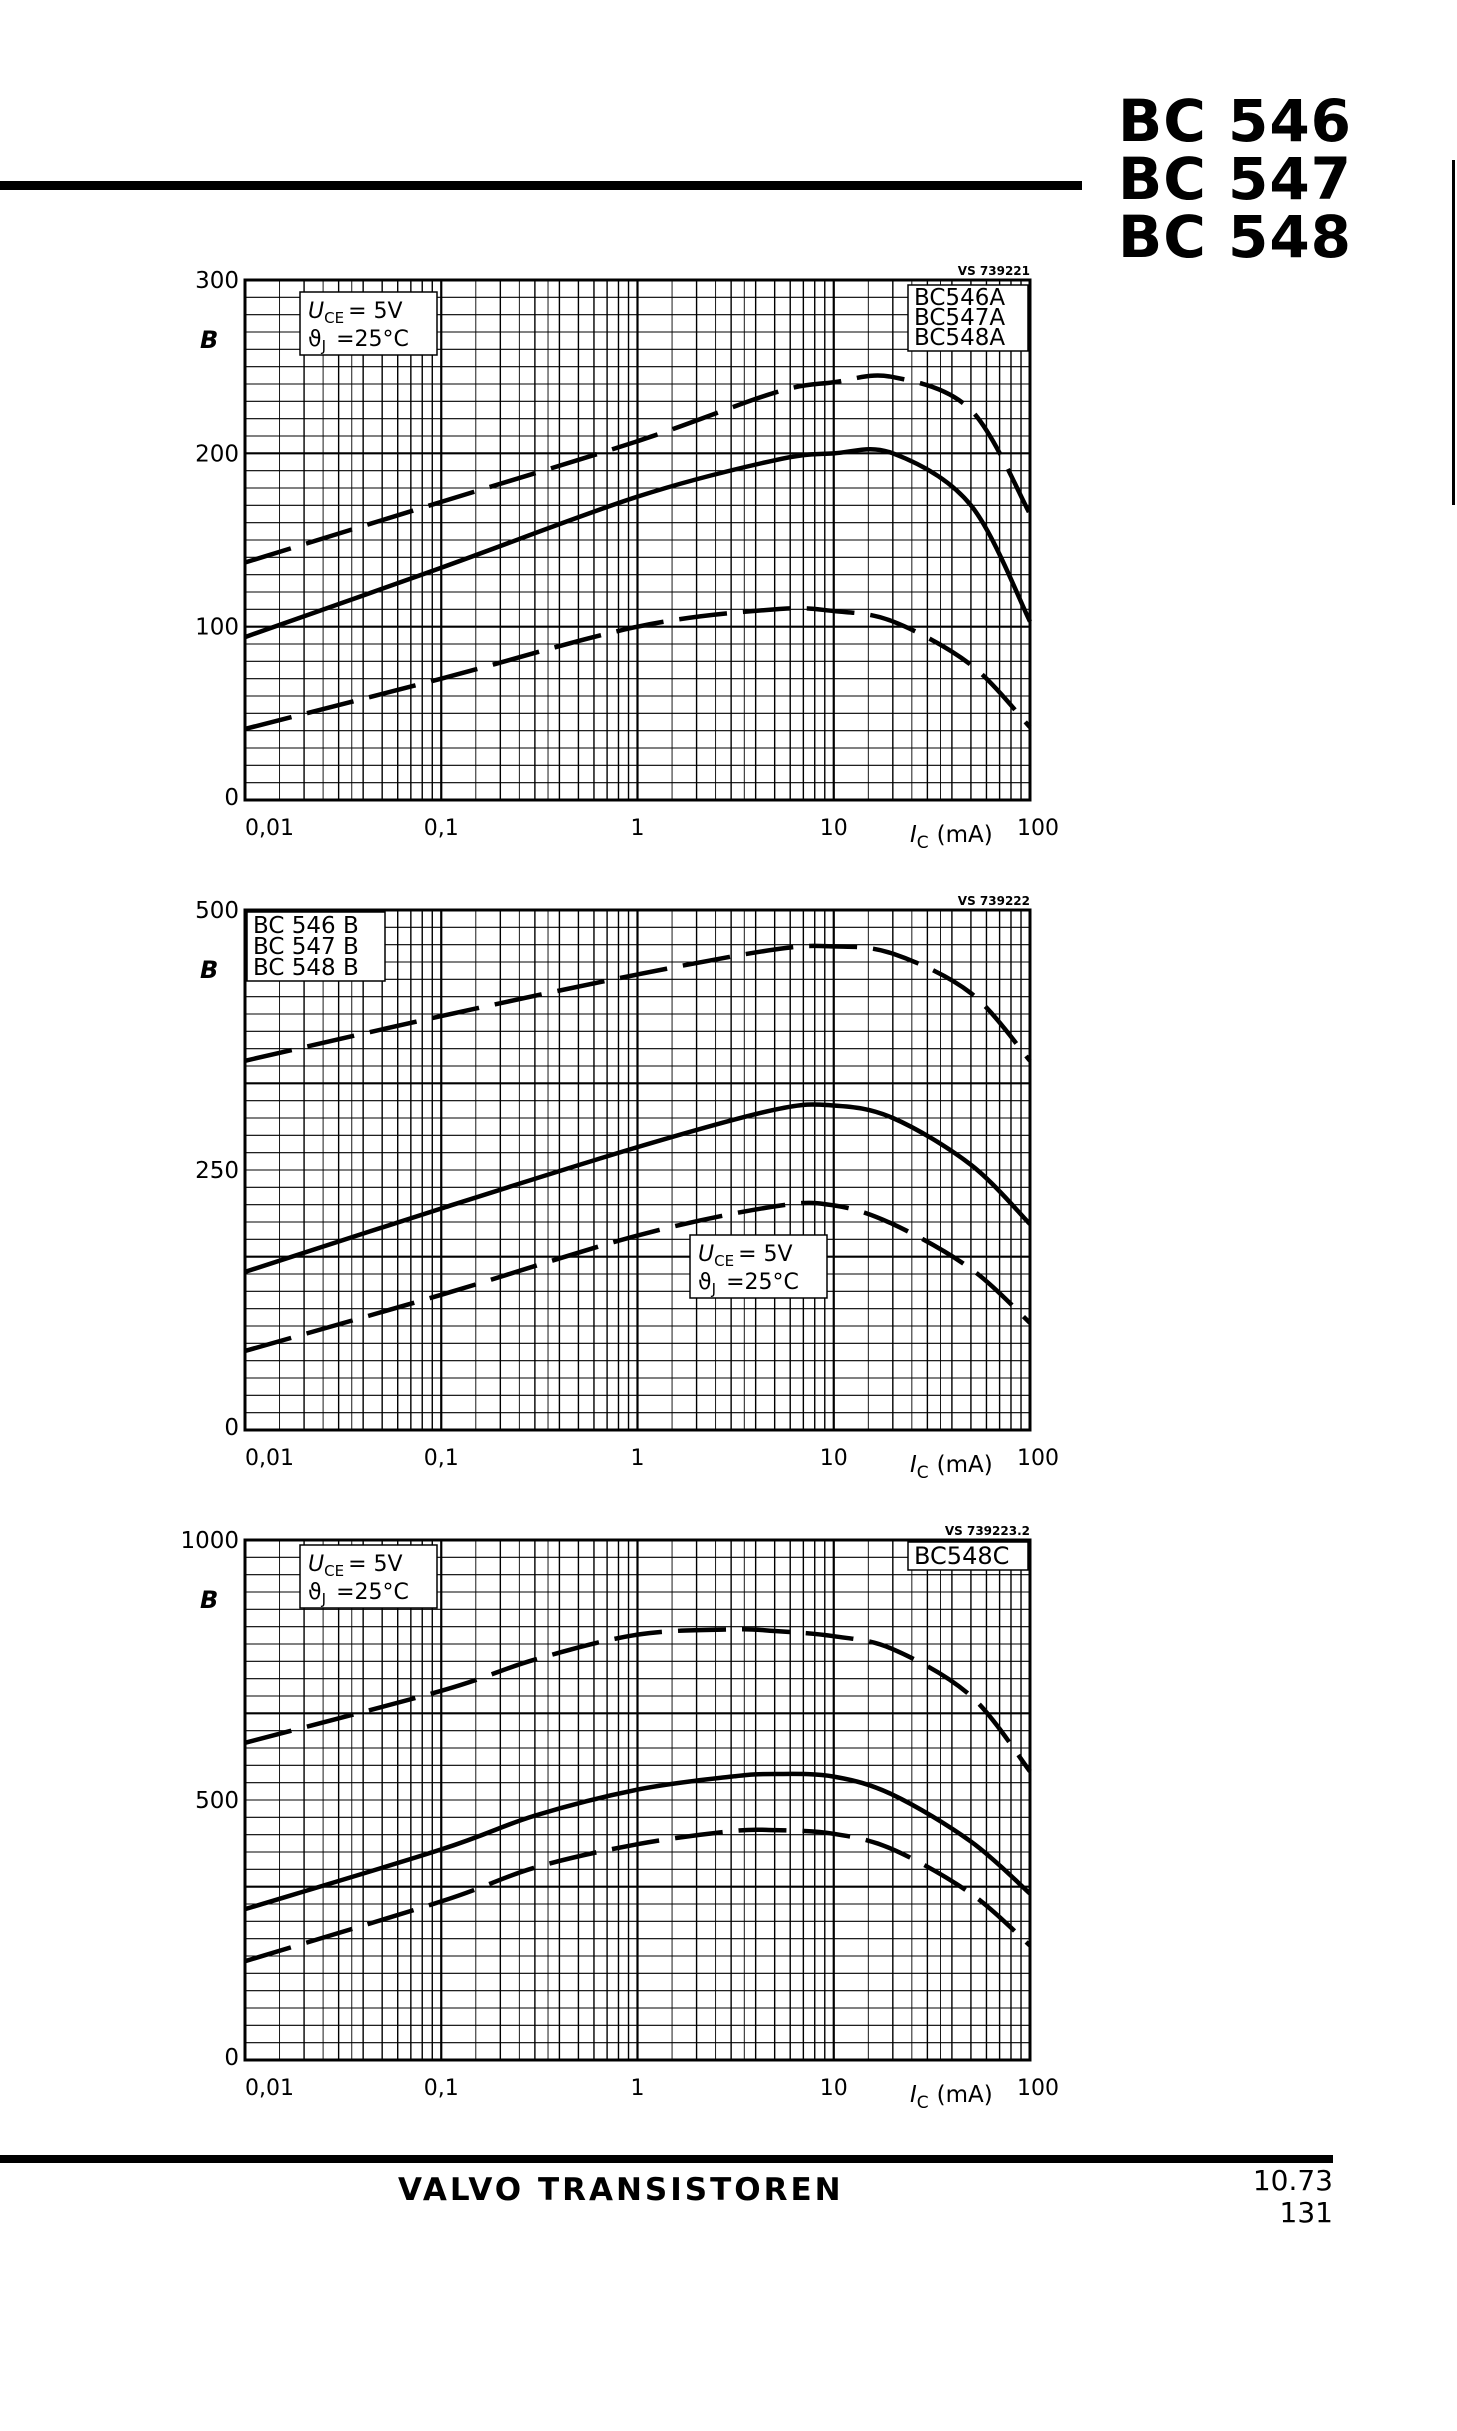 The height and width of the screenshot is (2431, 1457). Describe the element at coordinates (994, 901) in the screenshot. I see `figure-reference-code: VS 739222` at that location.